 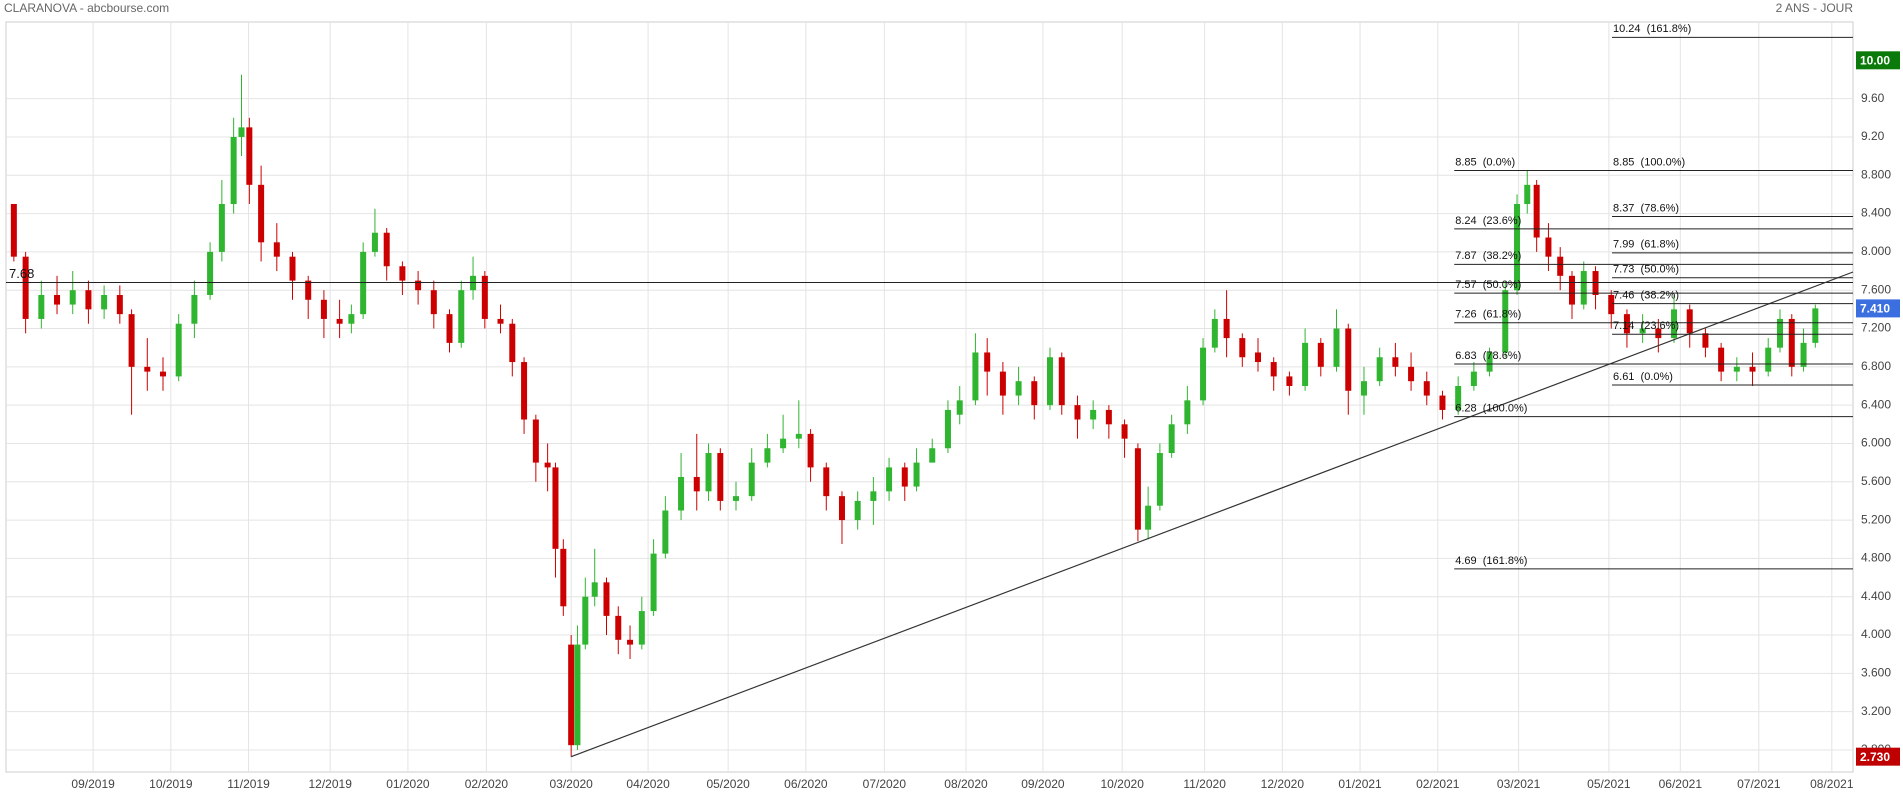 I want to click on x-tick-label: 02/2021, so click(x=1438, y=784).